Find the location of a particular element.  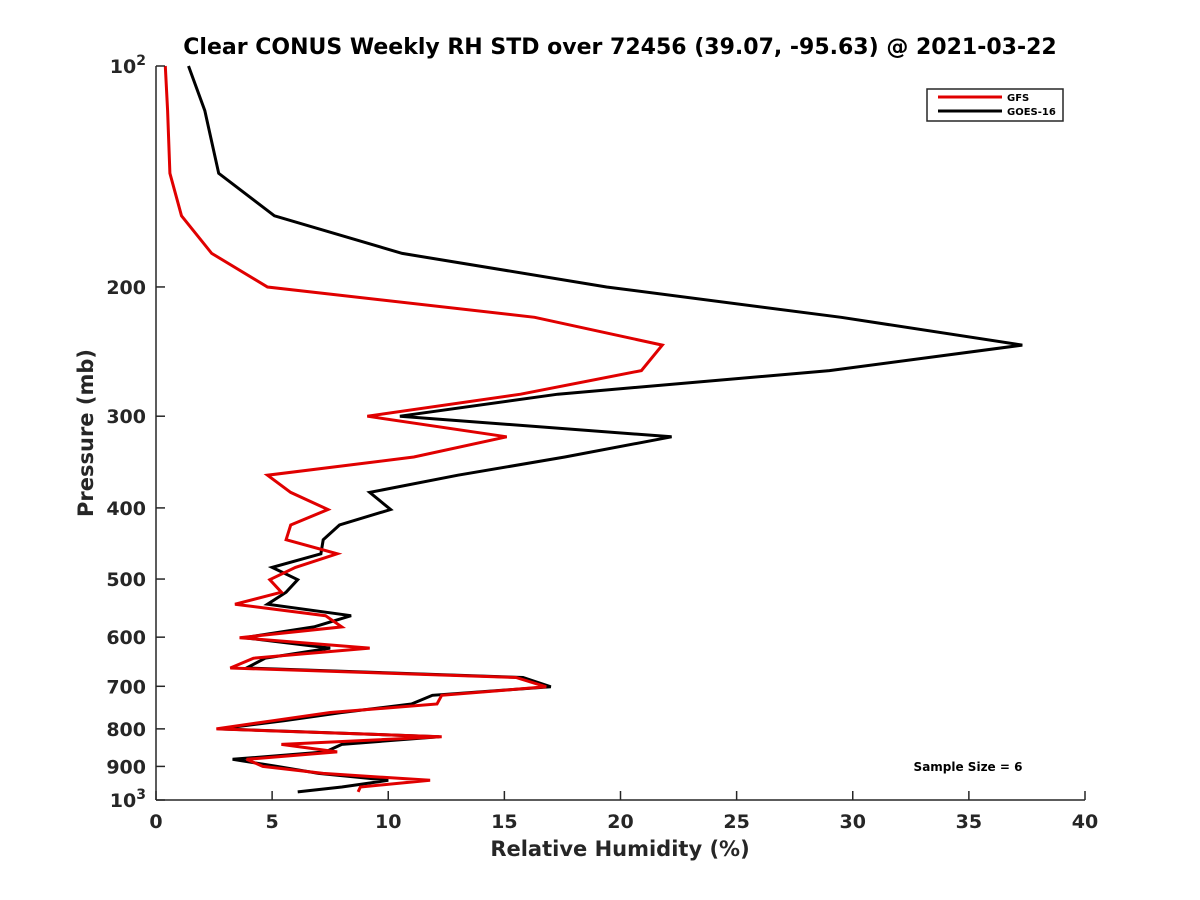

y-tick-label: 200 is located at coordinates (126, 288).